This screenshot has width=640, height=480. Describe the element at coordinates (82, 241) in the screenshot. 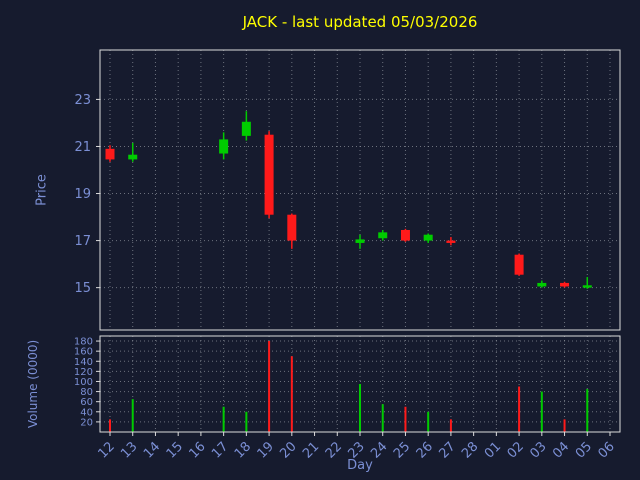

I see `svg-text: 17` at that location.